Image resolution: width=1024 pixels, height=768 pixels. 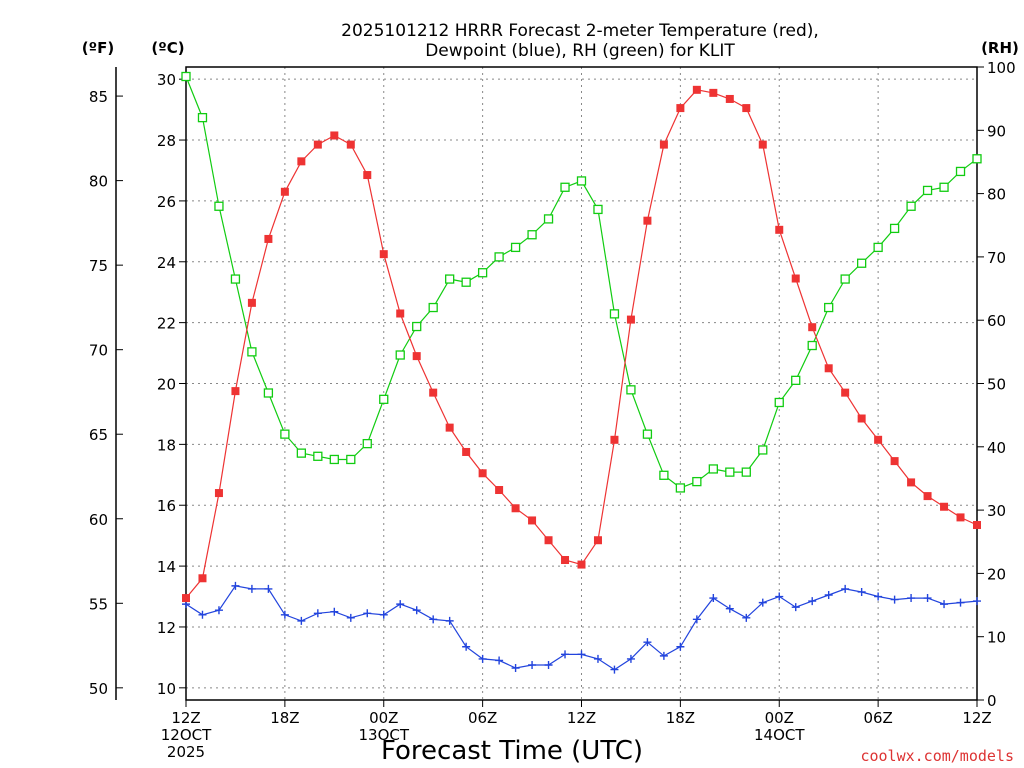 What do you see at coordinates (98, 182) in the screenshot?
I see `fahrenheit-tick-label: 80` at bounding box center [98, 182].